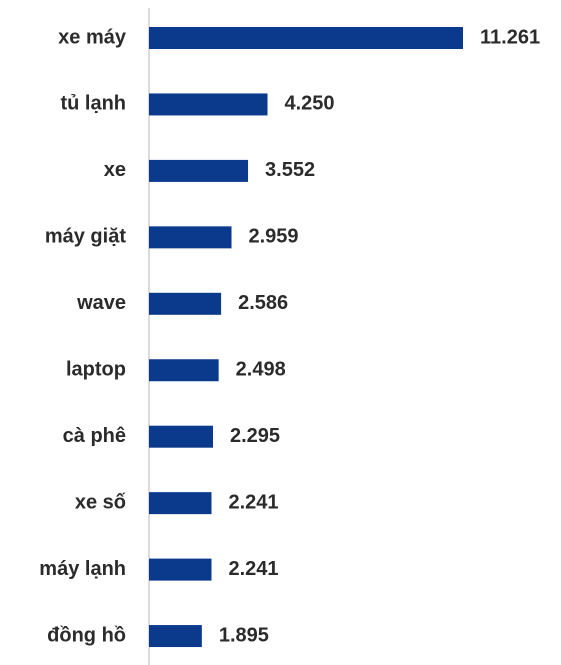 The height and width of the screenshot is (665, 561). I want to click on value-label: 1.895, so click(244, 635).